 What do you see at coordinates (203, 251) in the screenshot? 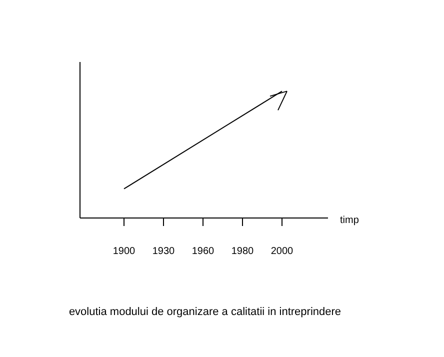
I see `x-tick-label: 1960` at bounding box center [203, 251].